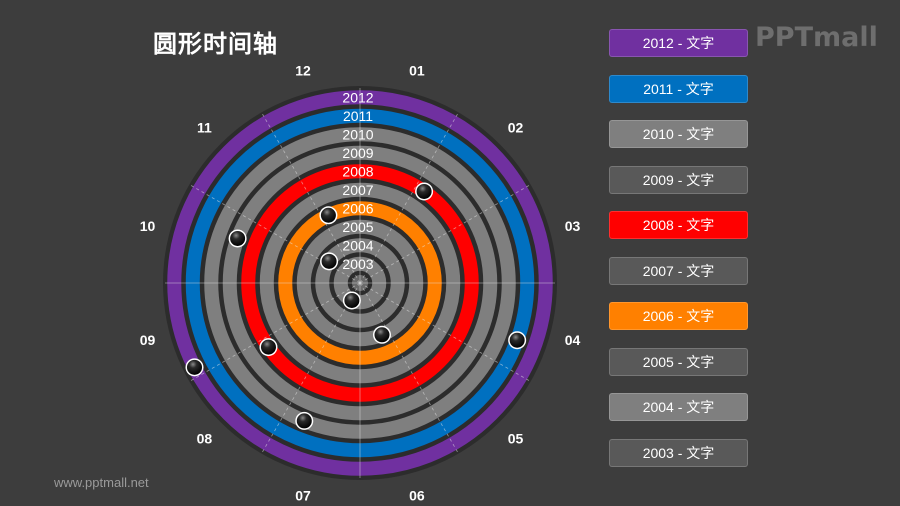 This screenshot has width=900, height=506. Describe the element at coordinates (678, 452) in the screenshot. I see `legend-item-2003: 2003 - 文字` at that location.